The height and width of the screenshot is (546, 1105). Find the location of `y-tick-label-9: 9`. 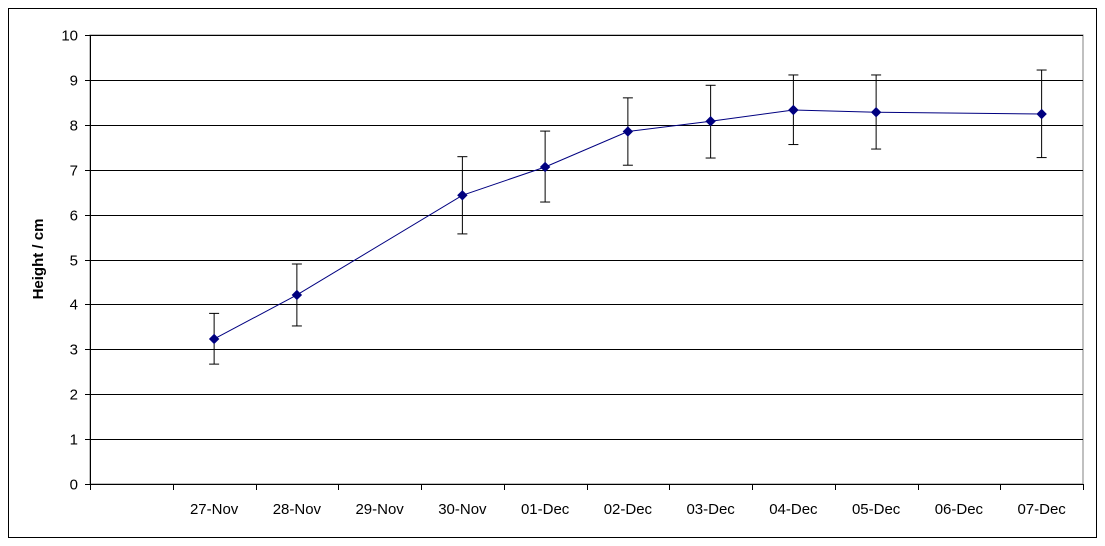

y-tick-label-9: 9 is located at coordinates (74, 81).